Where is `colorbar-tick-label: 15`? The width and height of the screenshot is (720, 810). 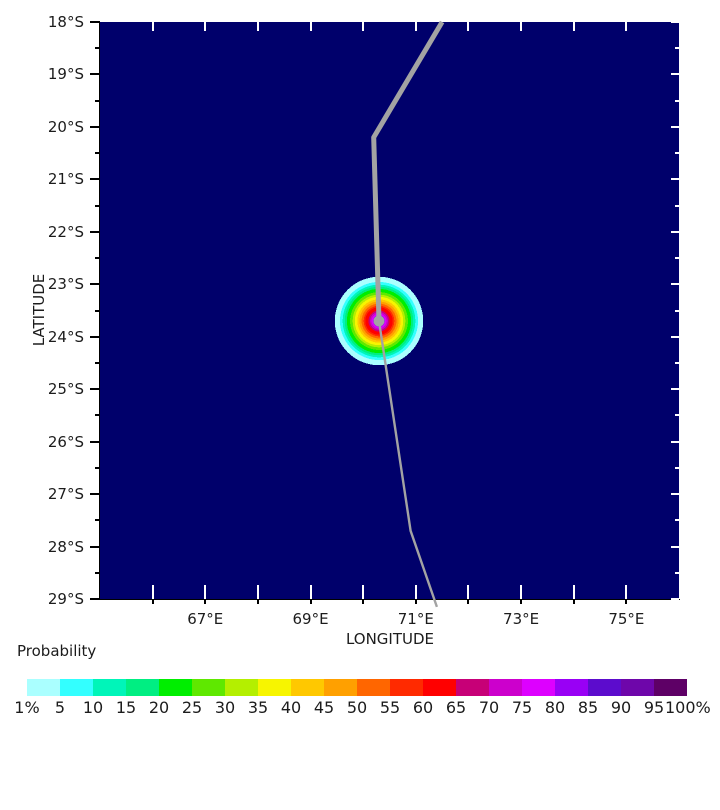 colorbar-tick-label: 15 is located at coordinates (126, 707).